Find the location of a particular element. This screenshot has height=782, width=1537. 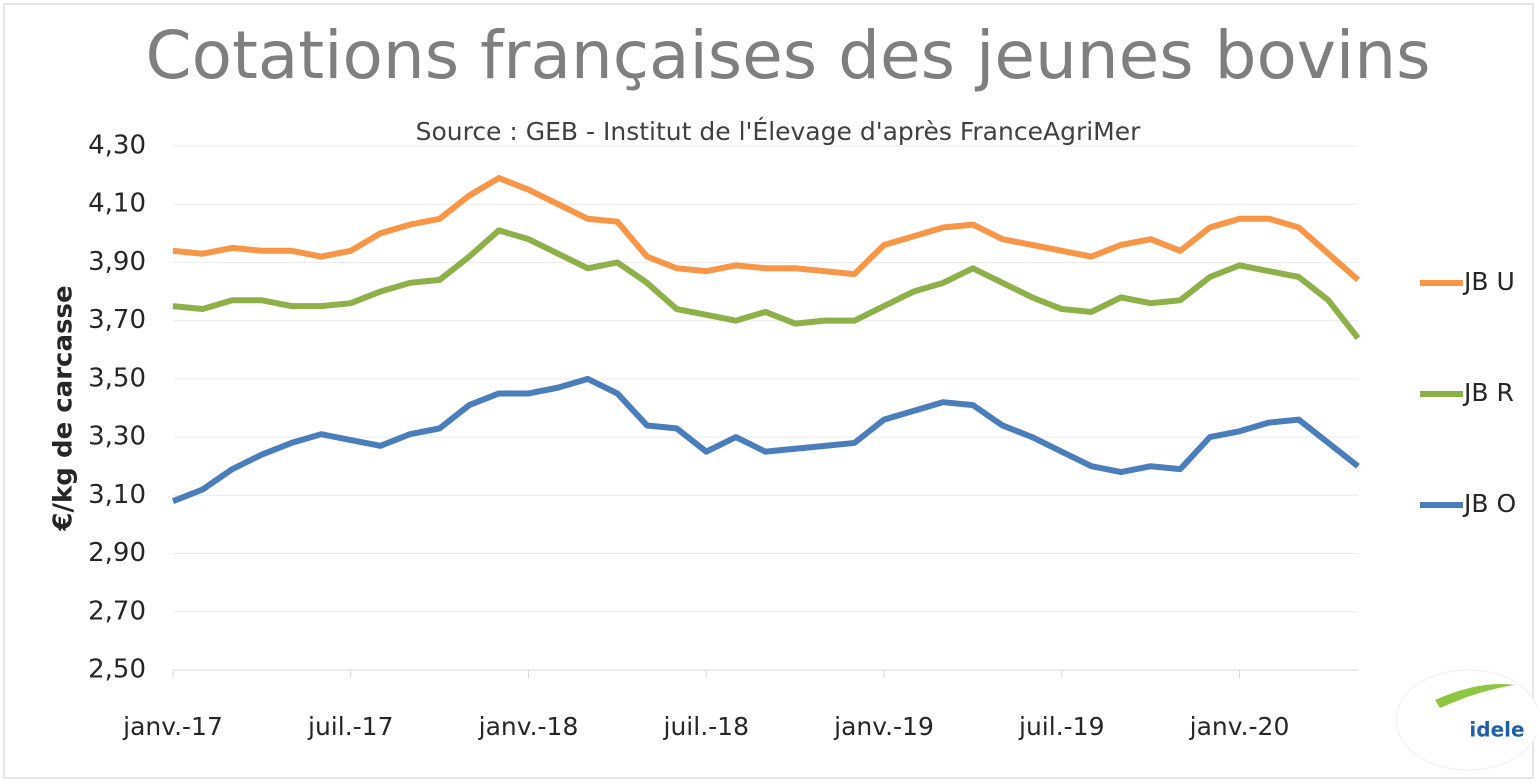

logo: idele is located at coordinates (1466, 720).